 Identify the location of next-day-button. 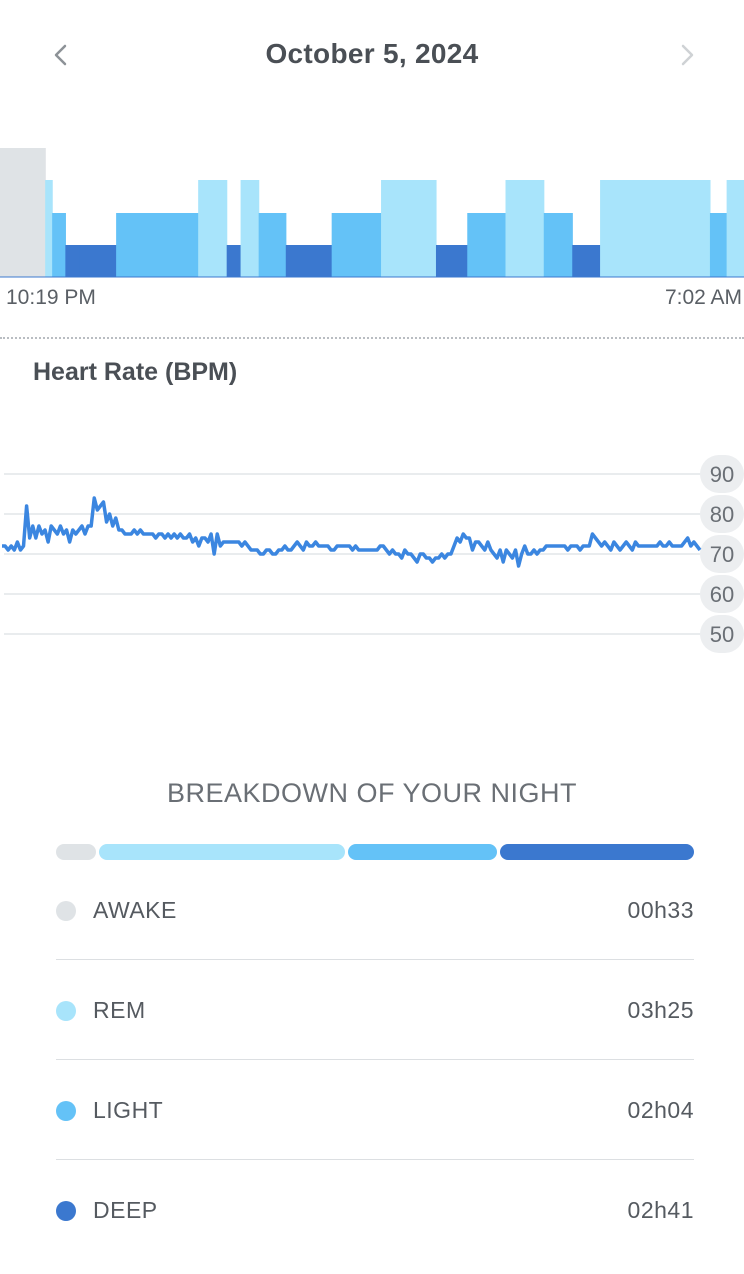
(687, 55).